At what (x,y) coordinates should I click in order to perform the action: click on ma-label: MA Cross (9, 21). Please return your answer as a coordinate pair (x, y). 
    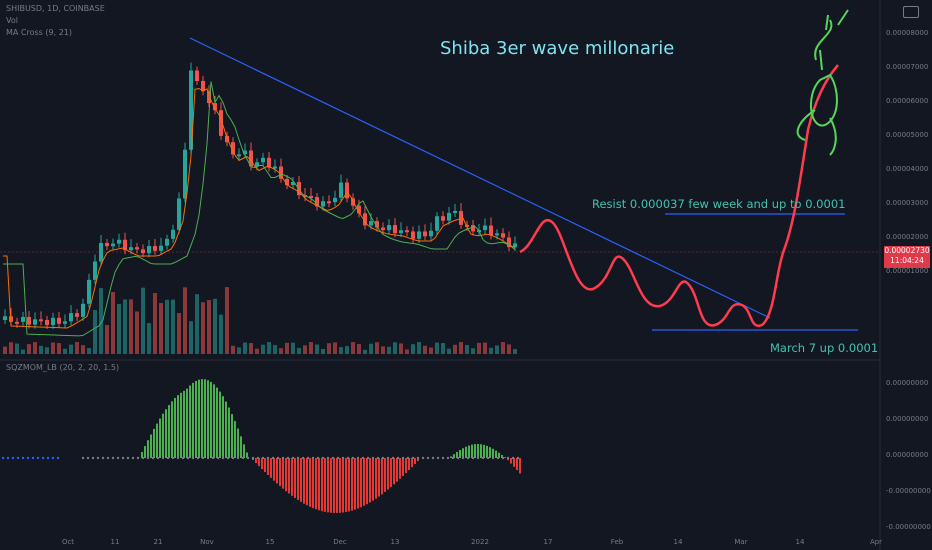
    Looking at the image, I should click on (39, 32).